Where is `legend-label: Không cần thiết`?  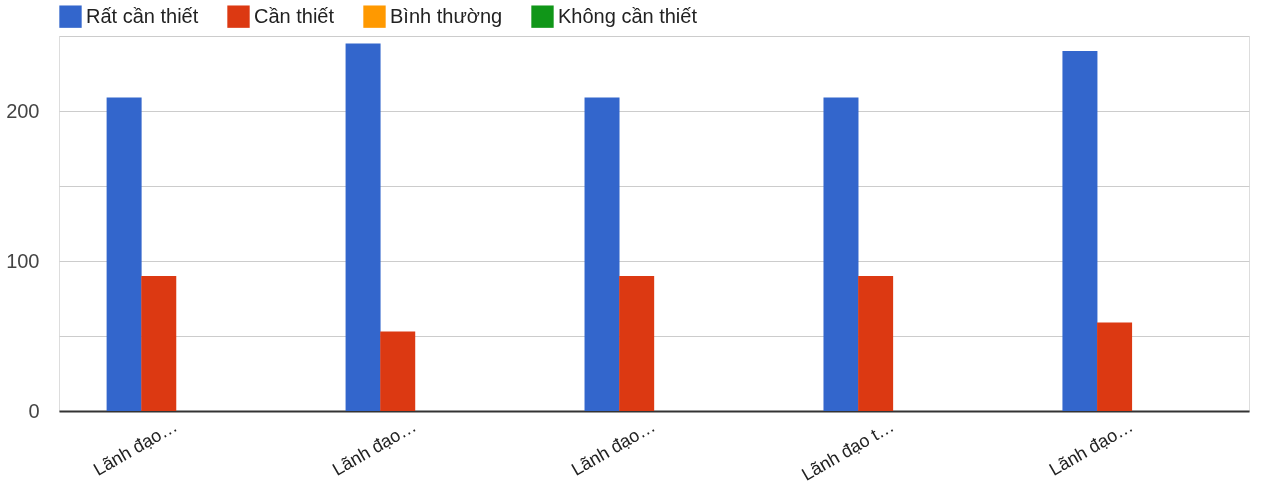
legend-label: Không cần thiết is located at coordinates (628, 15).